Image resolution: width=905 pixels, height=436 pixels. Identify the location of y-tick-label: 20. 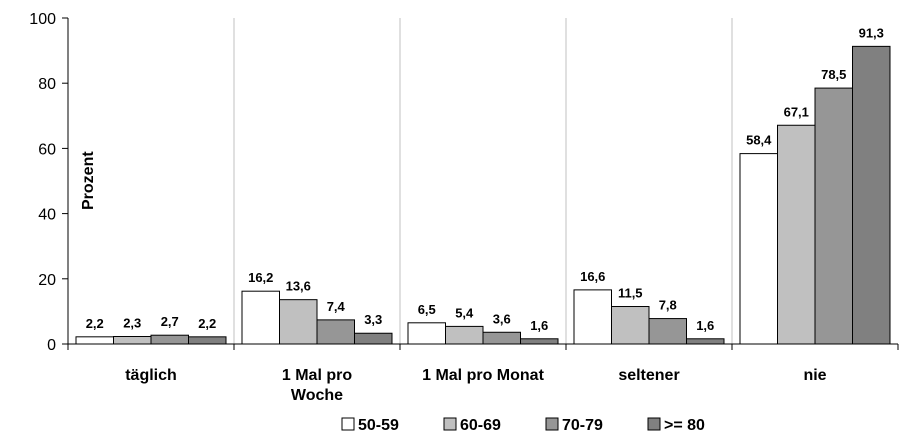
(47, 280).